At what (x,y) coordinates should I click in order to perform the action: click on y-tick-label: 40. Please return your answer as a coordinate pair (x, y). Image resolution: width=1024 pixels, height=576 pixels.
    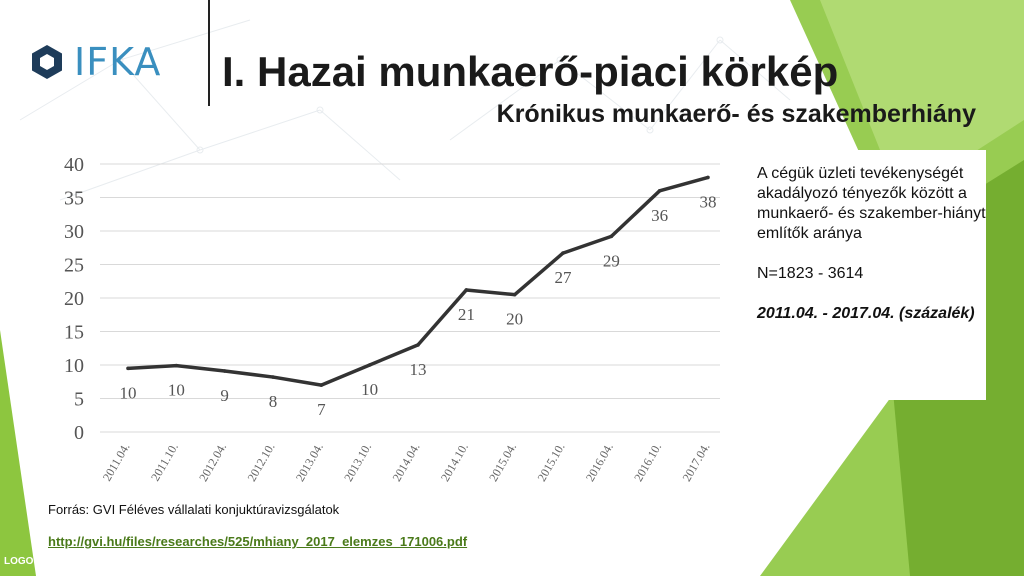
    Looking at the image, I should click on (74, 165).